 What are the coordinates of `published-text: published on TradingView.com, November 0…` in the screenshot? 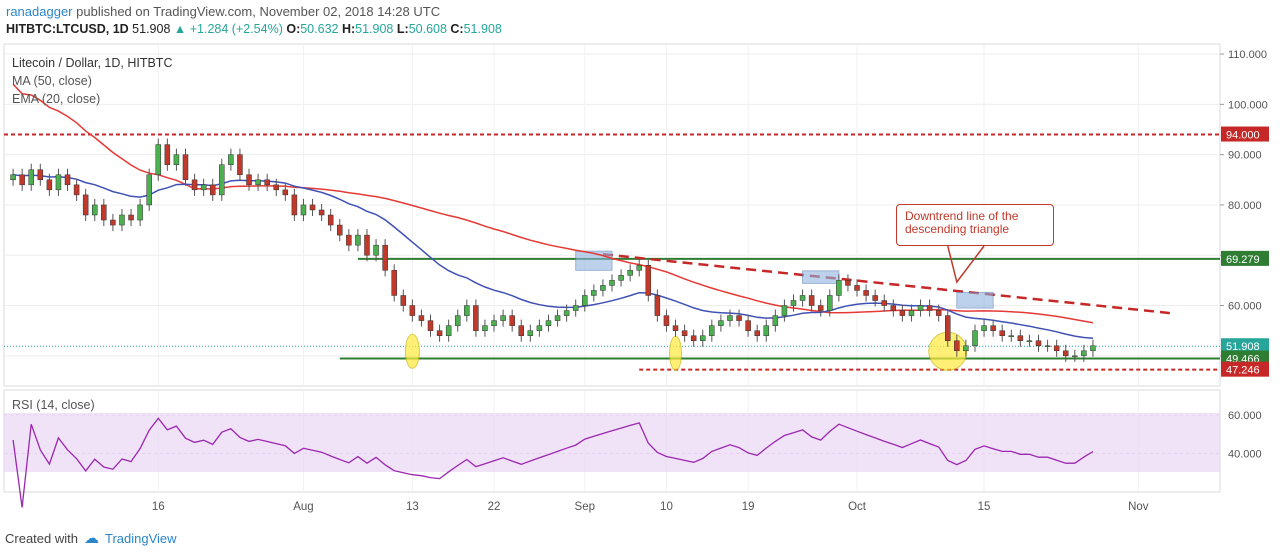 It's located at (258, 11).